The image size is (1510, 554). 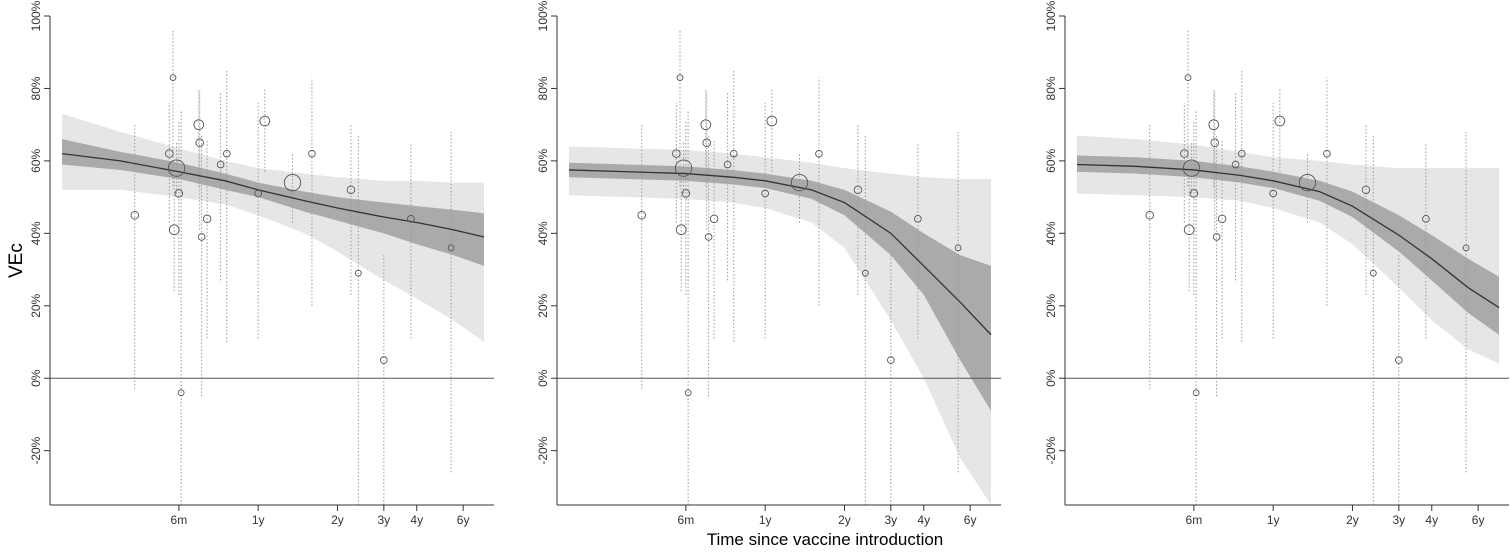 What do you see at coordinates (416, 520) in the screenshot?
I see `x-tick-label: 4y` at bounding box center [416, 520].